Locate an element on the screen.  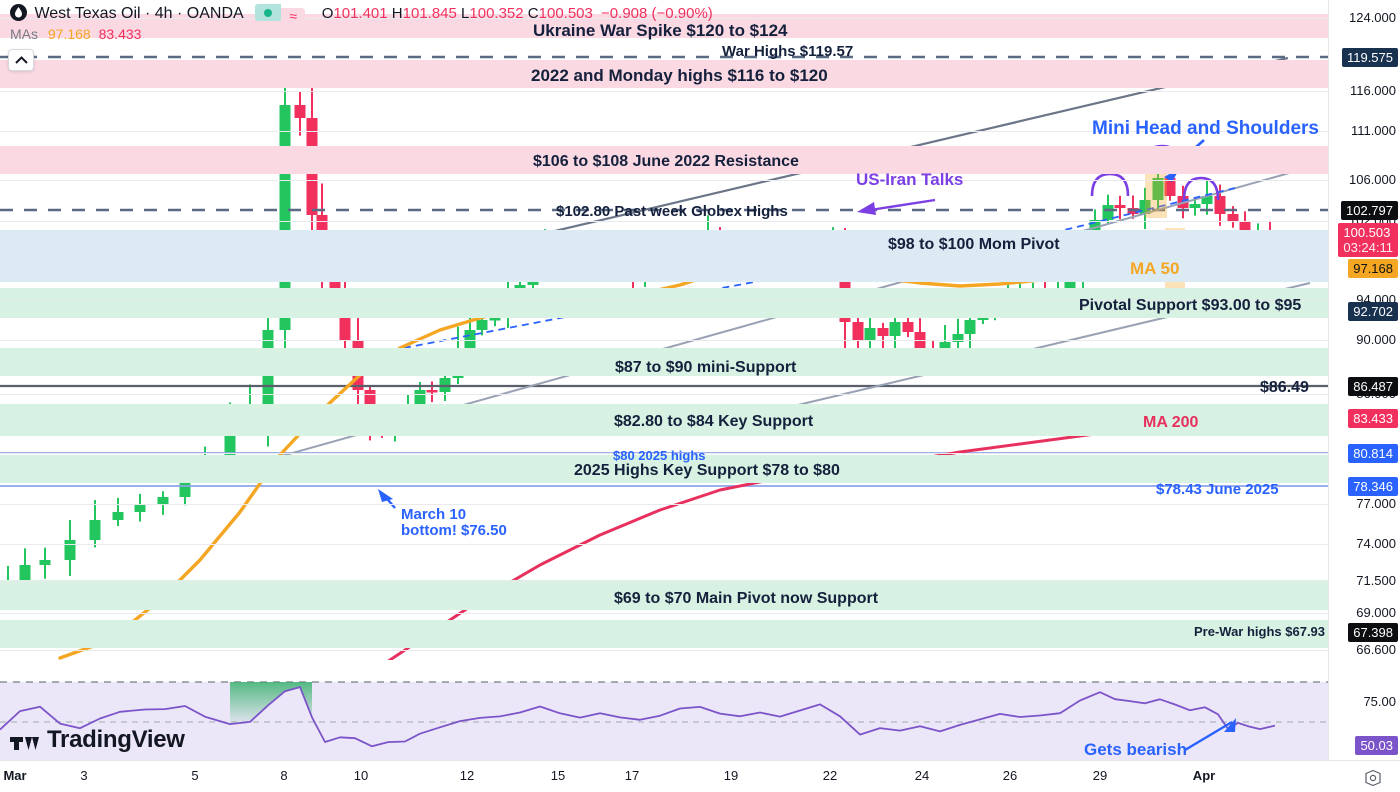
globex-highs-tag-value: 102.797 is located at coordinates (1369, 210).